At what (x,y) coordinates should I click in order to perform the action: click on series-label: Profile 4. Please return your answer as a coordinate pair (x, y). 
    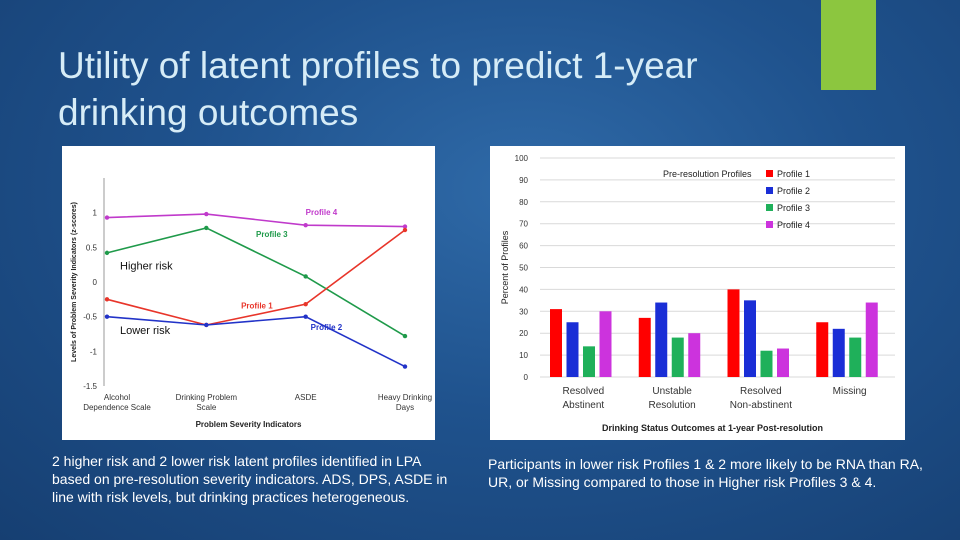
    Looking at the image, I should click on (322, 212).